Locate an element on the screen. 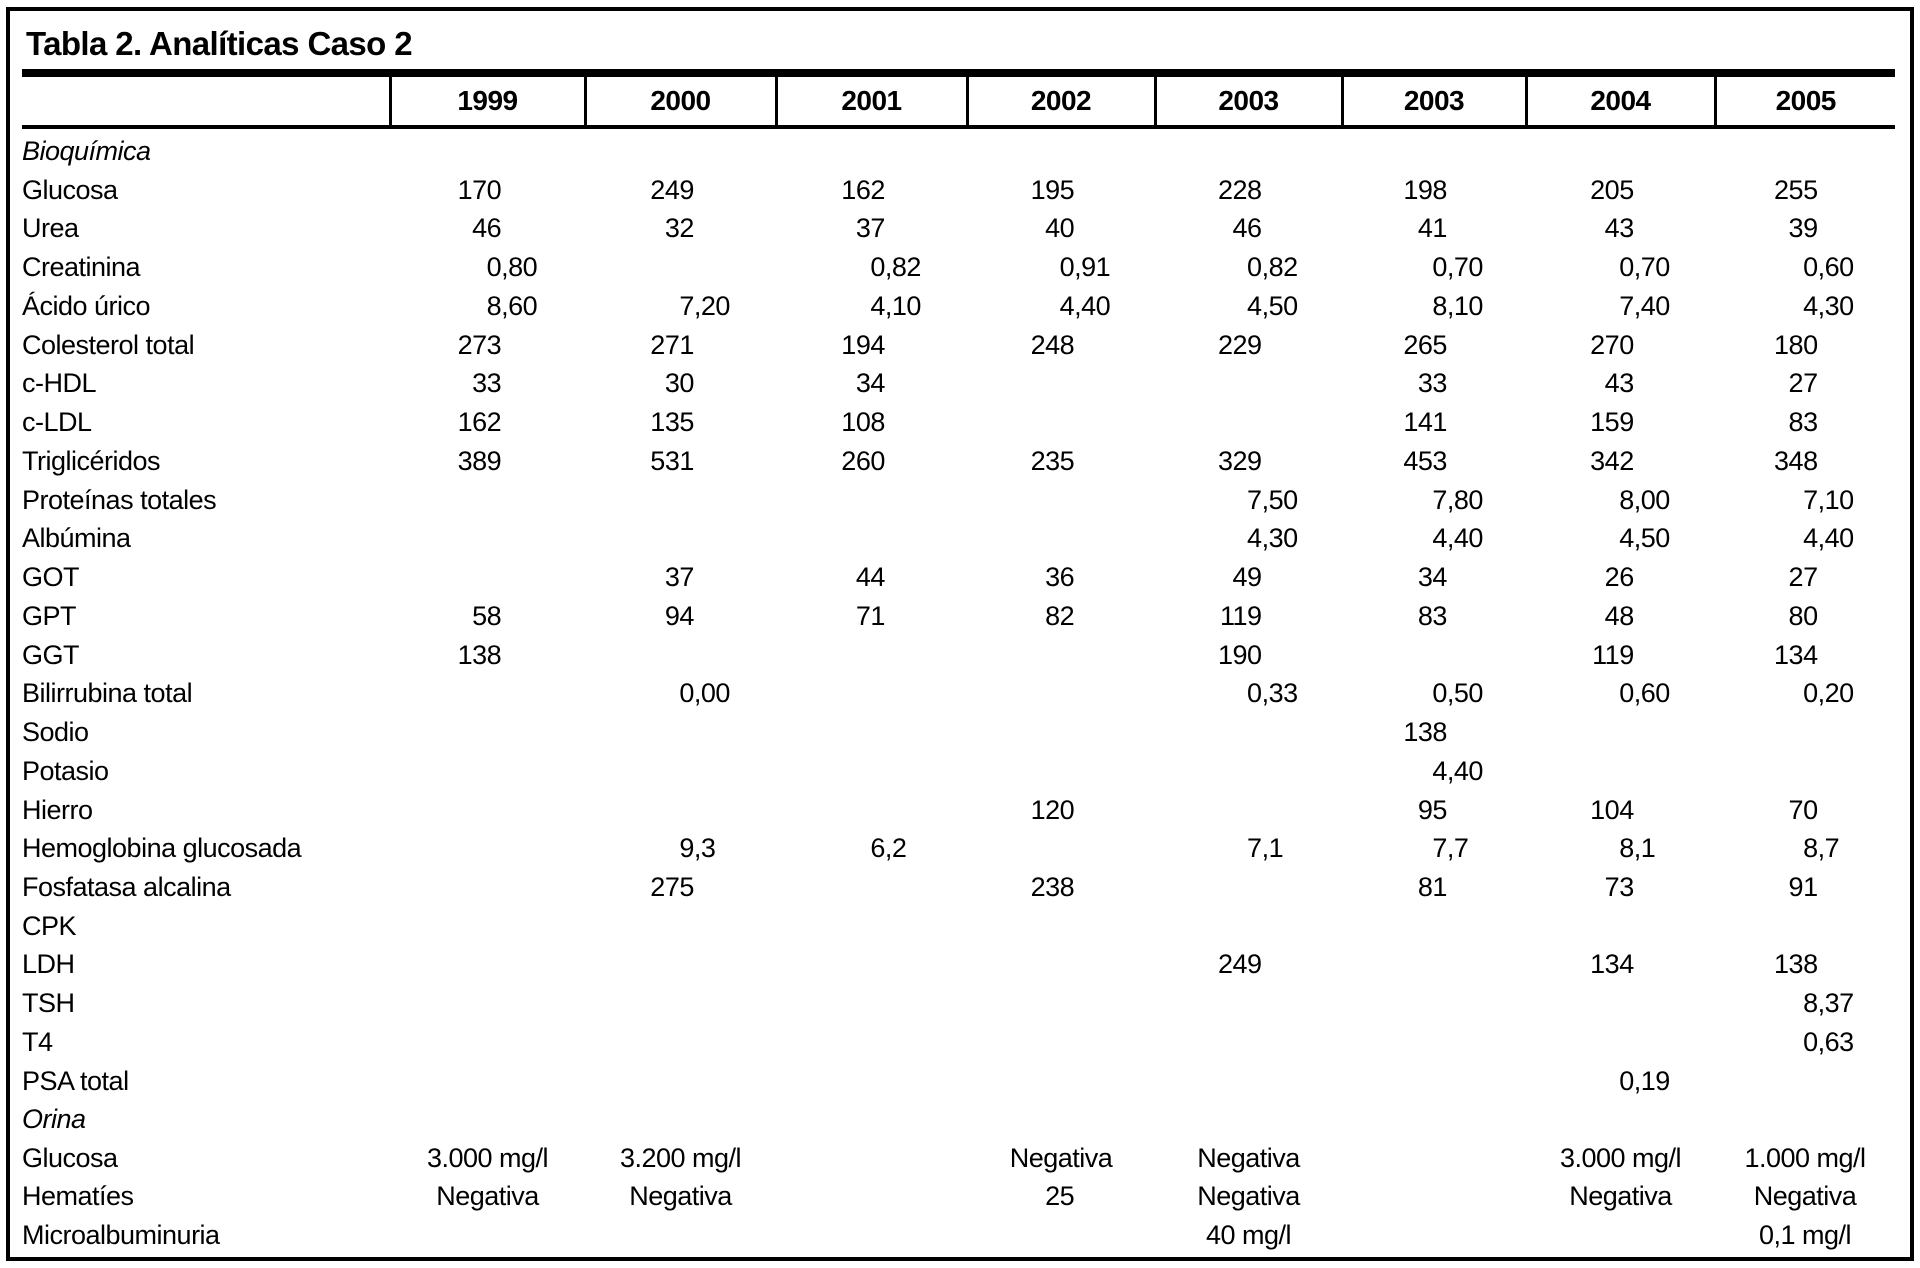 Image resolution: width=1920 pixels, height=1268 pixels. value-integer-part: 255 is located at coordinates (1796, 189).